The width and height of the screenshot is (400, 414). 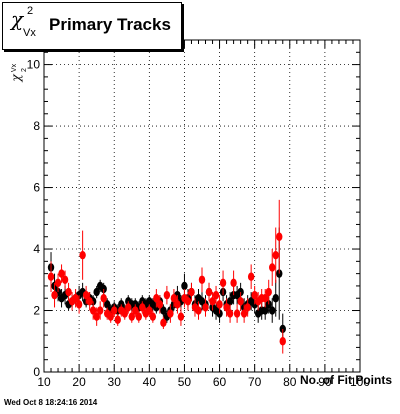 What do you see at coordinates (360, 382) in the screenshot?
I see `x-tick-label: 100` at bounding box center [360, 382].